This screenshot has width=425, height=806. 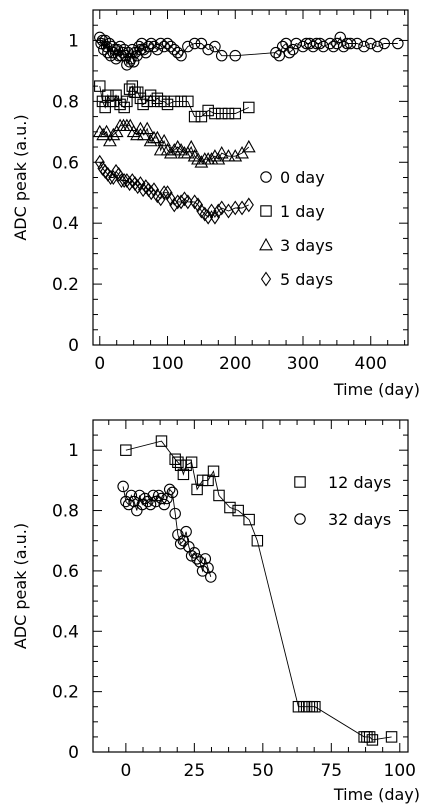 What do you see at coordinates (65, 163) in the screenshot?
I see `y-tick-label: 0.6` at bounding box center [65, 163].